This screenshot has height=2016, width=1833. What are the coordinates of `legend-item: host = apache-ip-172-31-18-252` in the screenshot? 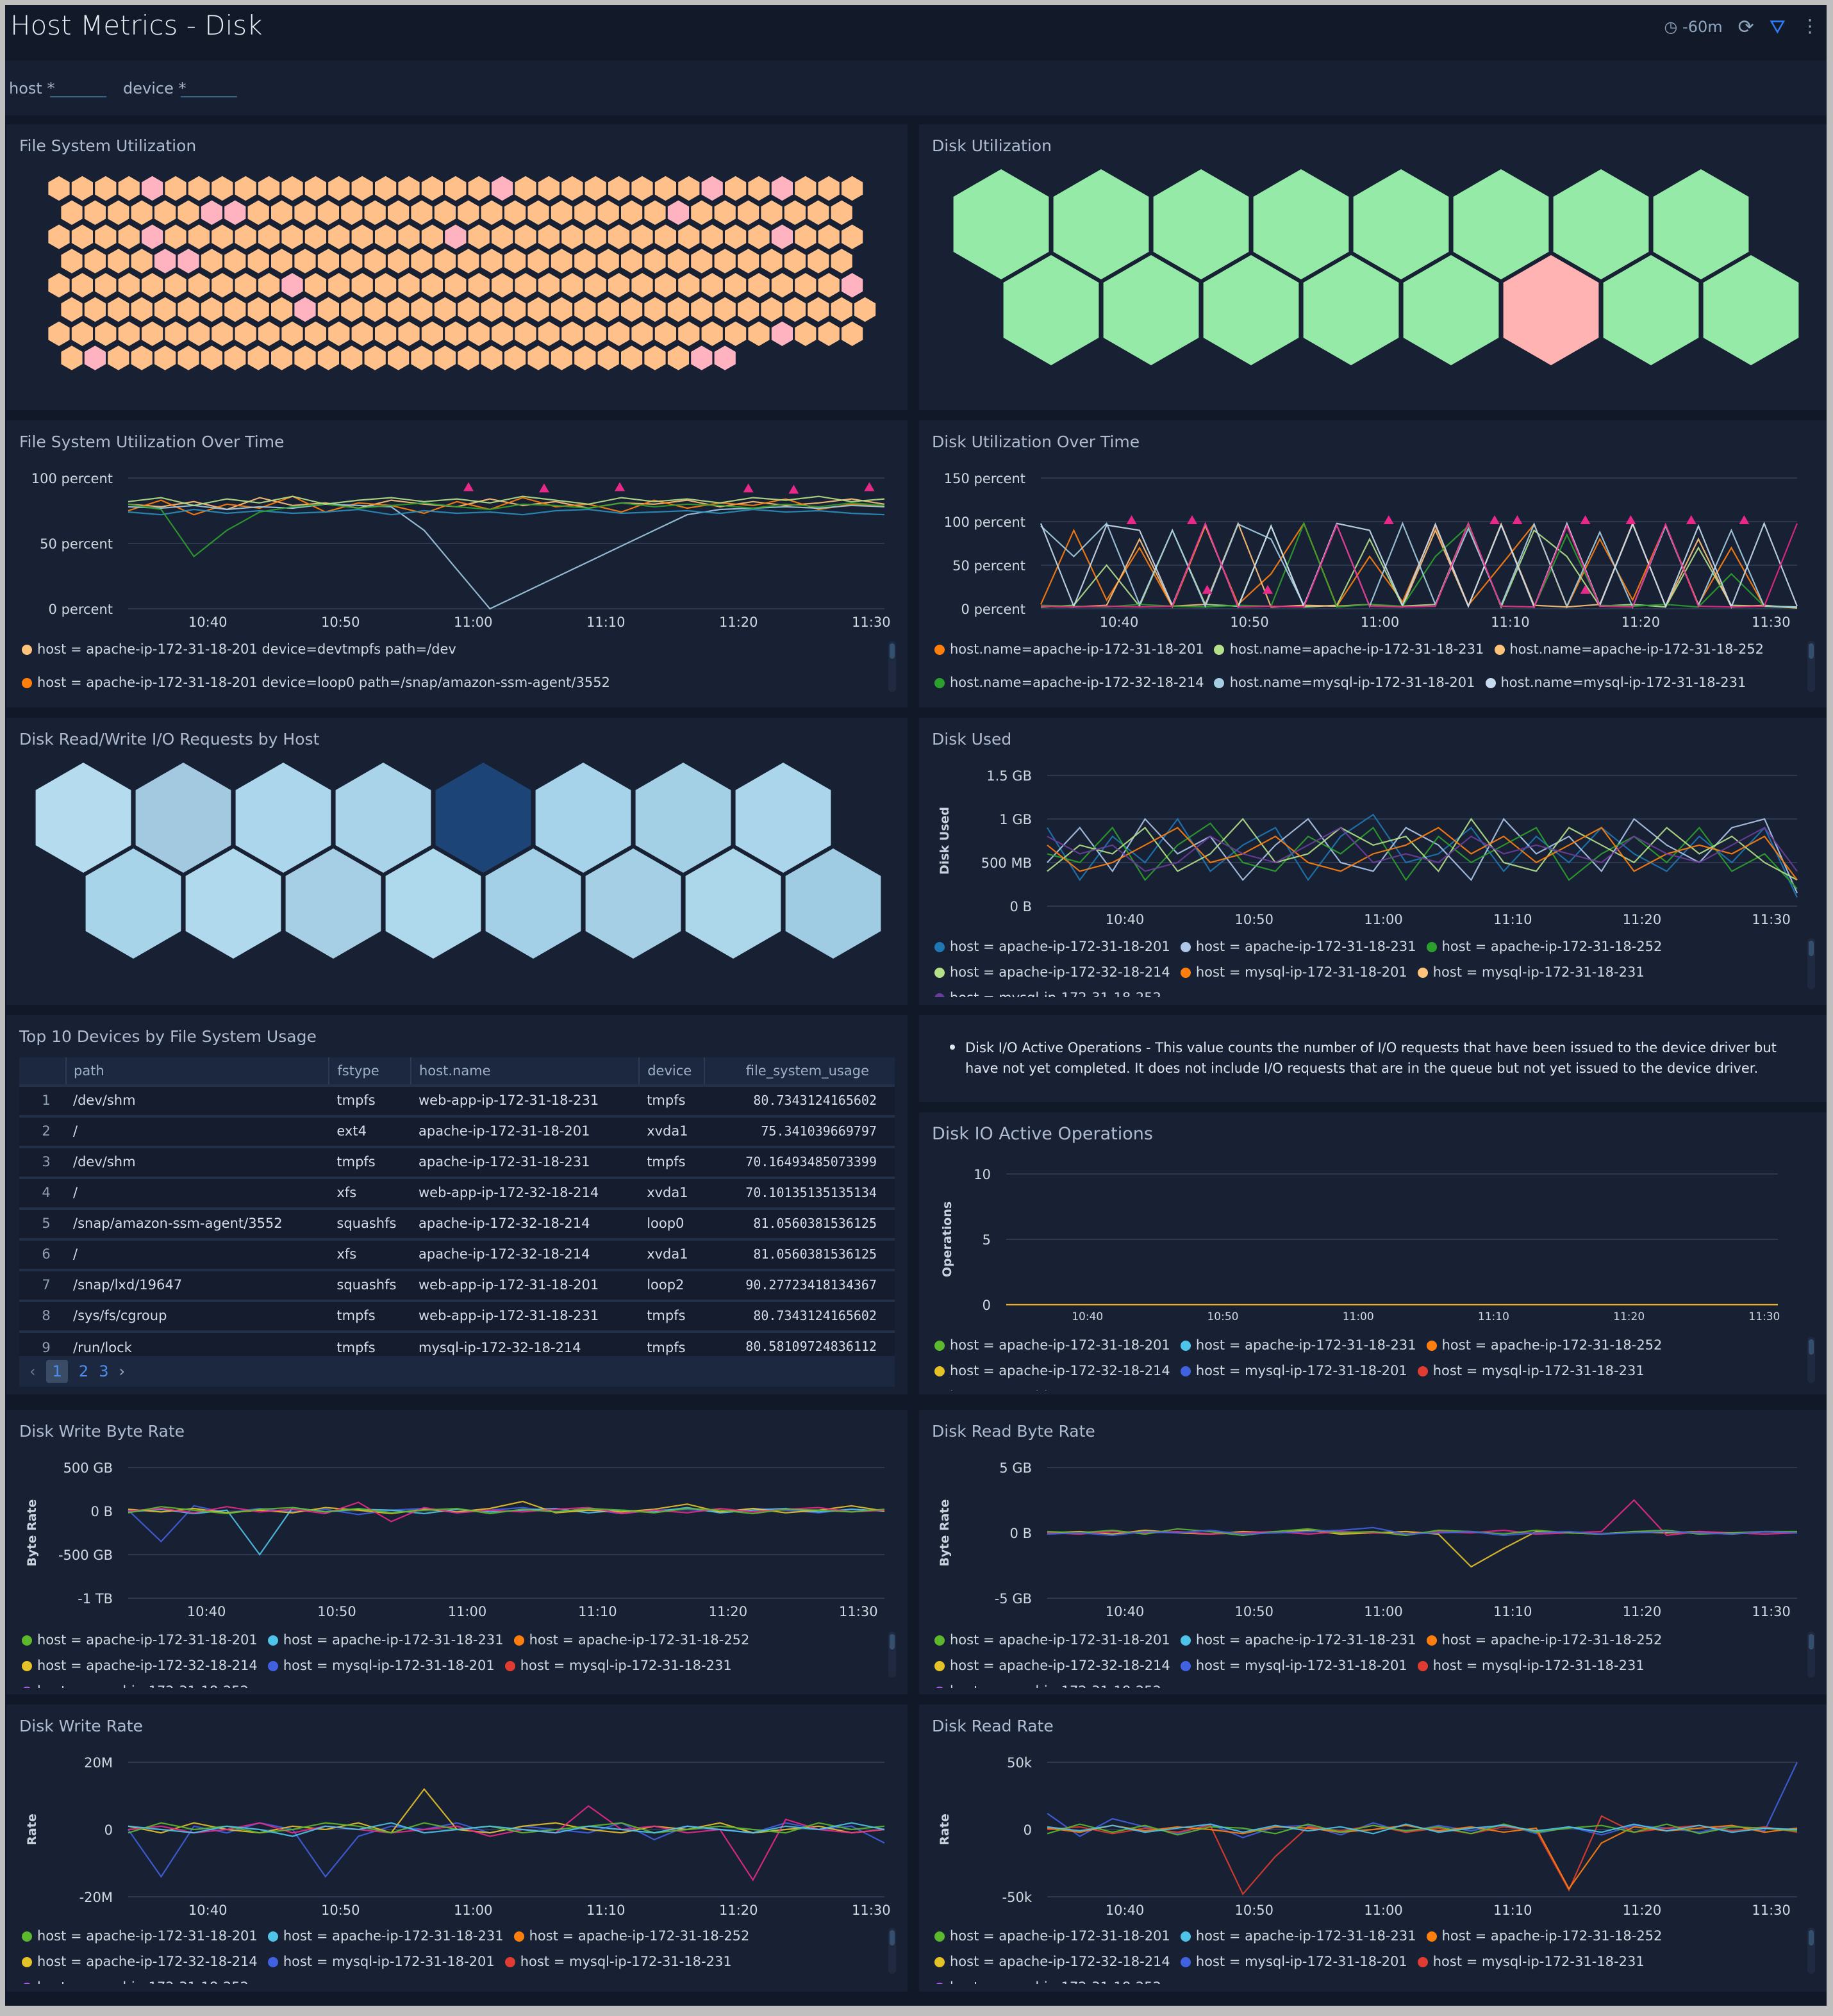 It's located at (1544, 947).